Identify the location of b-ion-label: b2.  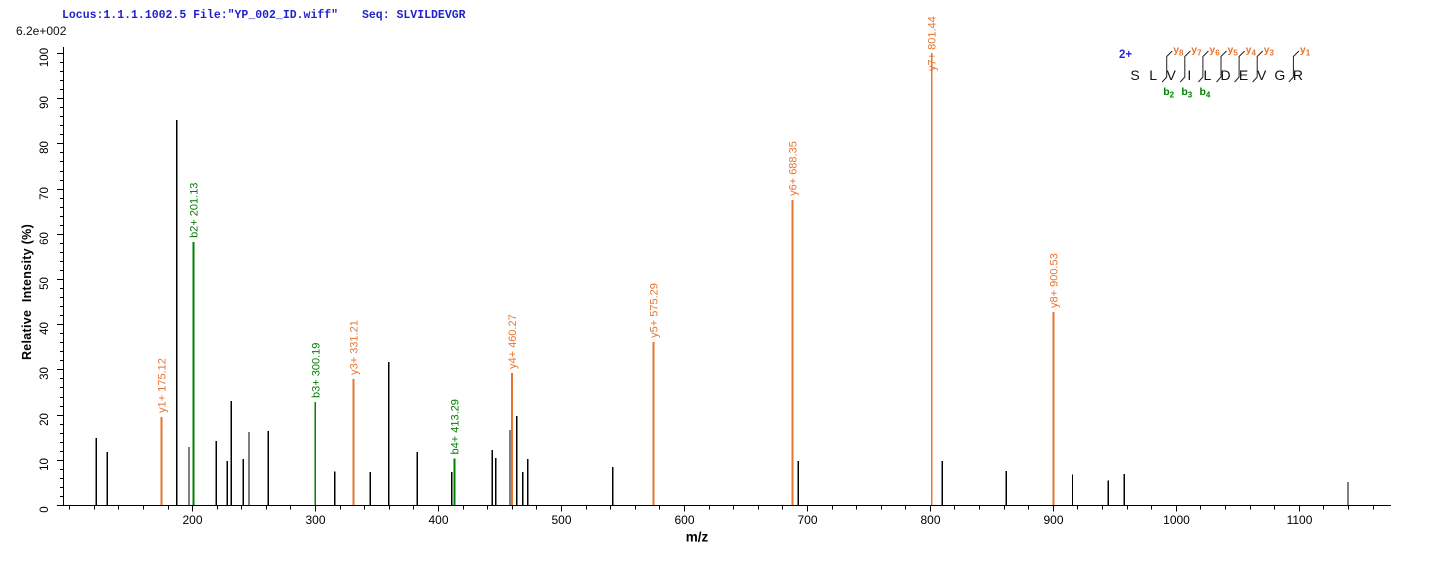
(1168, 93).